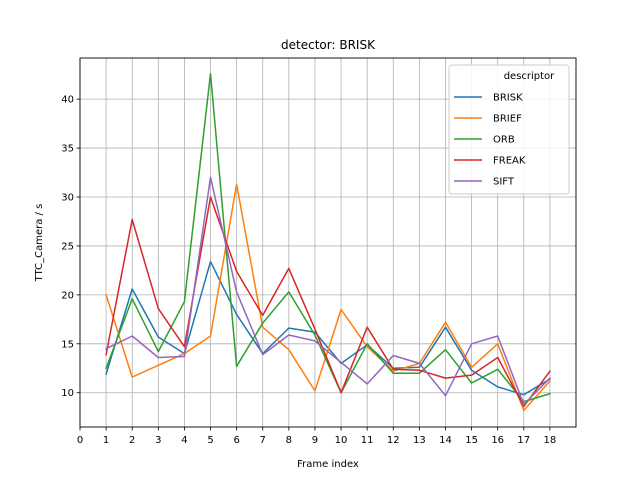 This screenshot has width=640, height=480. Describe the element at coordinates (315, 440) in the screenshot. I see `x-tick-label: 9` at that location.